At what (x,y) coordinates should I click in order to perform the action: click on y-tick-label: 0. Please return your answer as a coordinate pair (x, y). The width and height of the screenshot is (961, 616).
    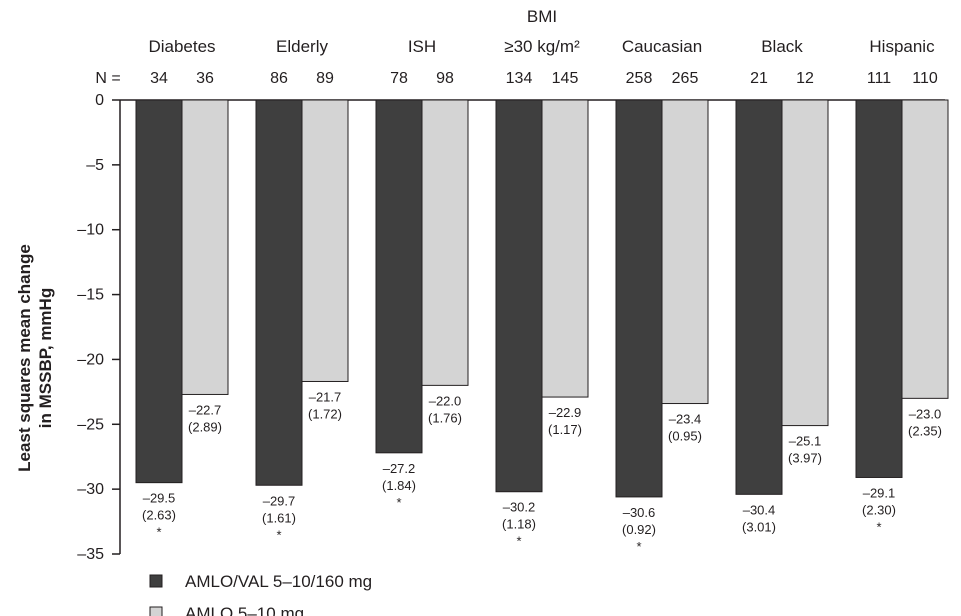
    Looking at the image, I should click on (99, 100).